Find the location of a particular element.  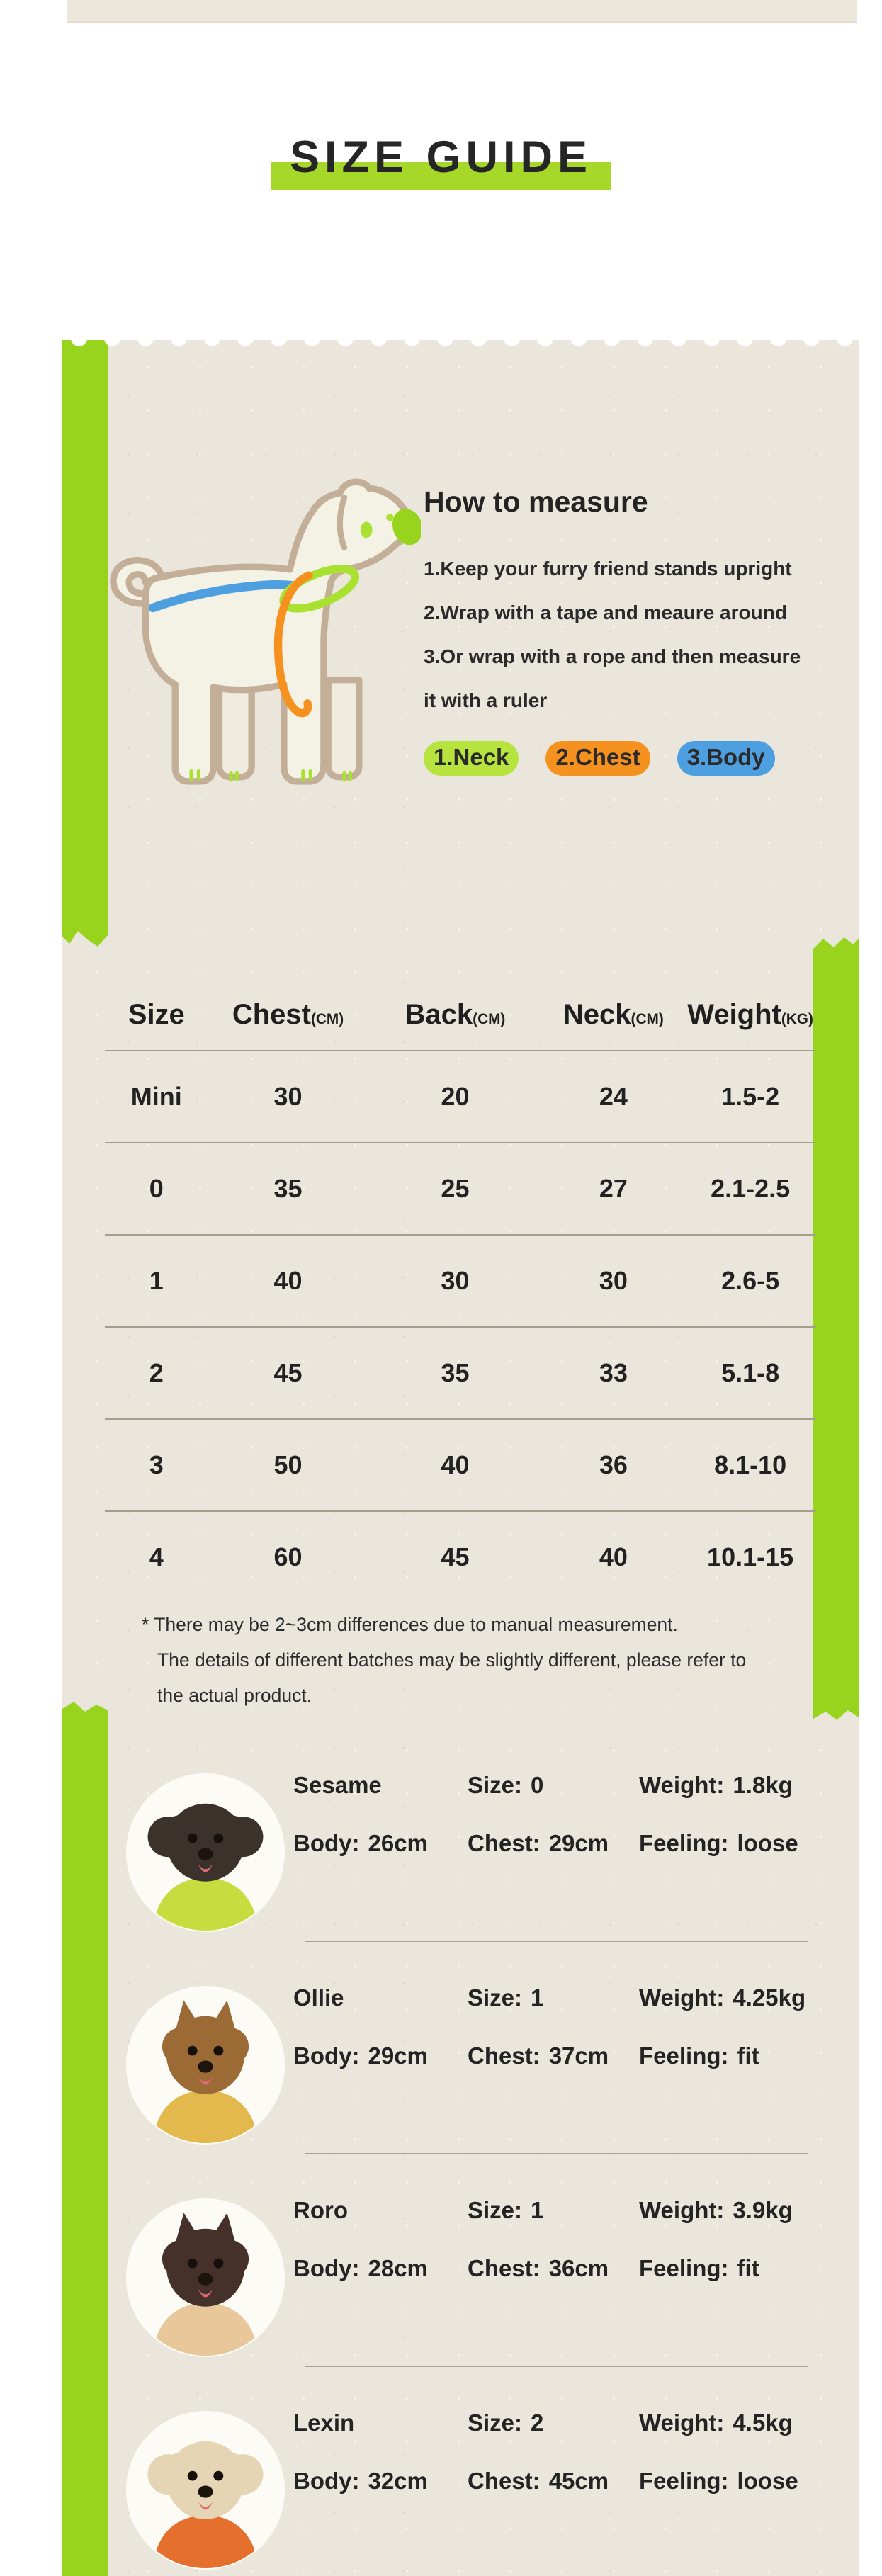

model-weight: Weight: 4.25kg is located at coordinates (723, 1997).